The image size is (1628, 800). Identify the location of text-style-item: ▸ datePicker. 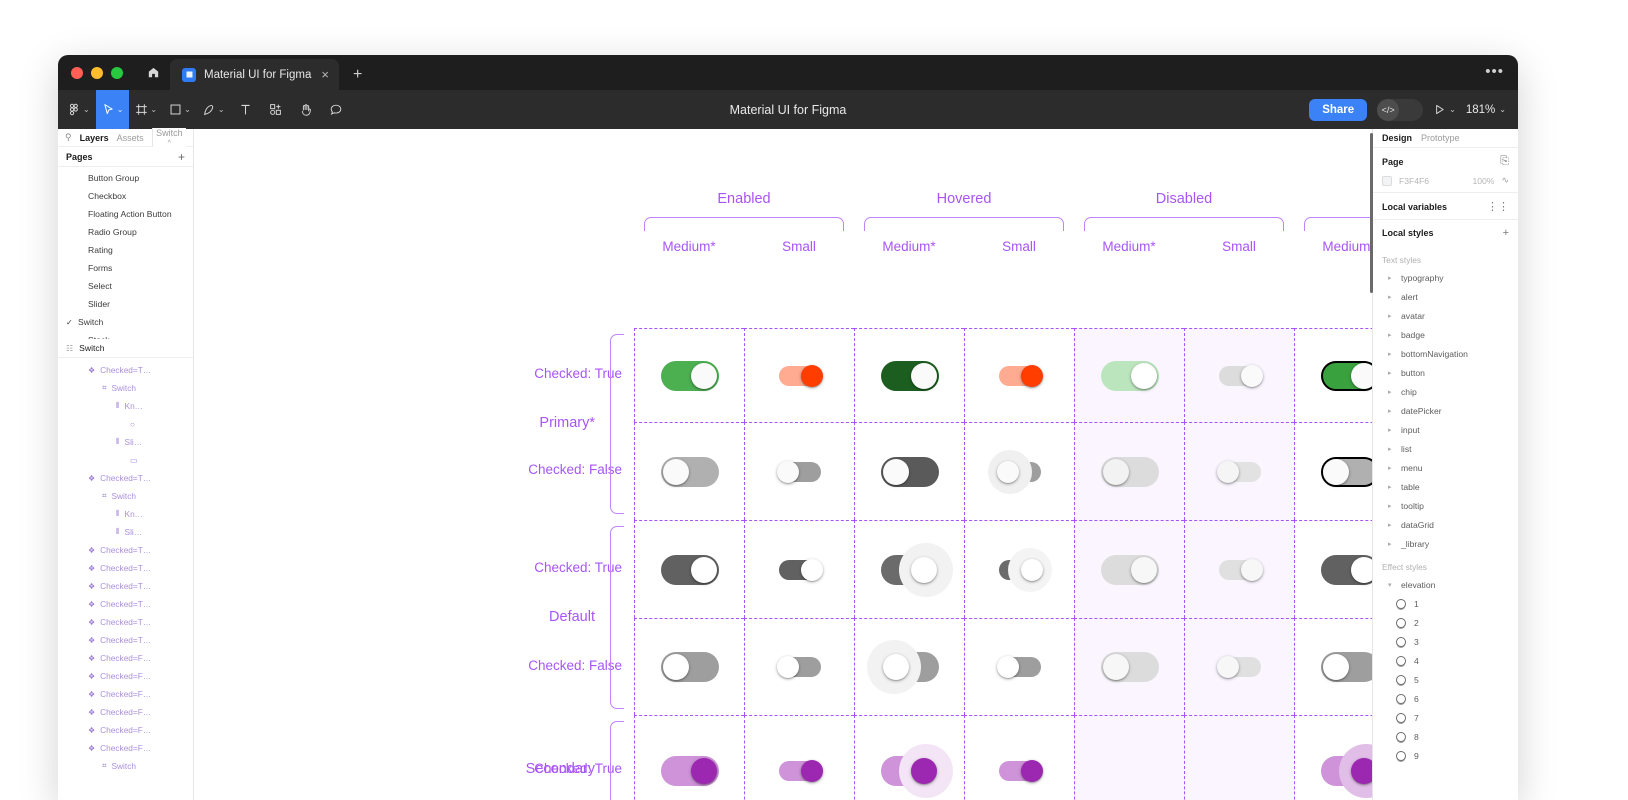
(1445, 410).